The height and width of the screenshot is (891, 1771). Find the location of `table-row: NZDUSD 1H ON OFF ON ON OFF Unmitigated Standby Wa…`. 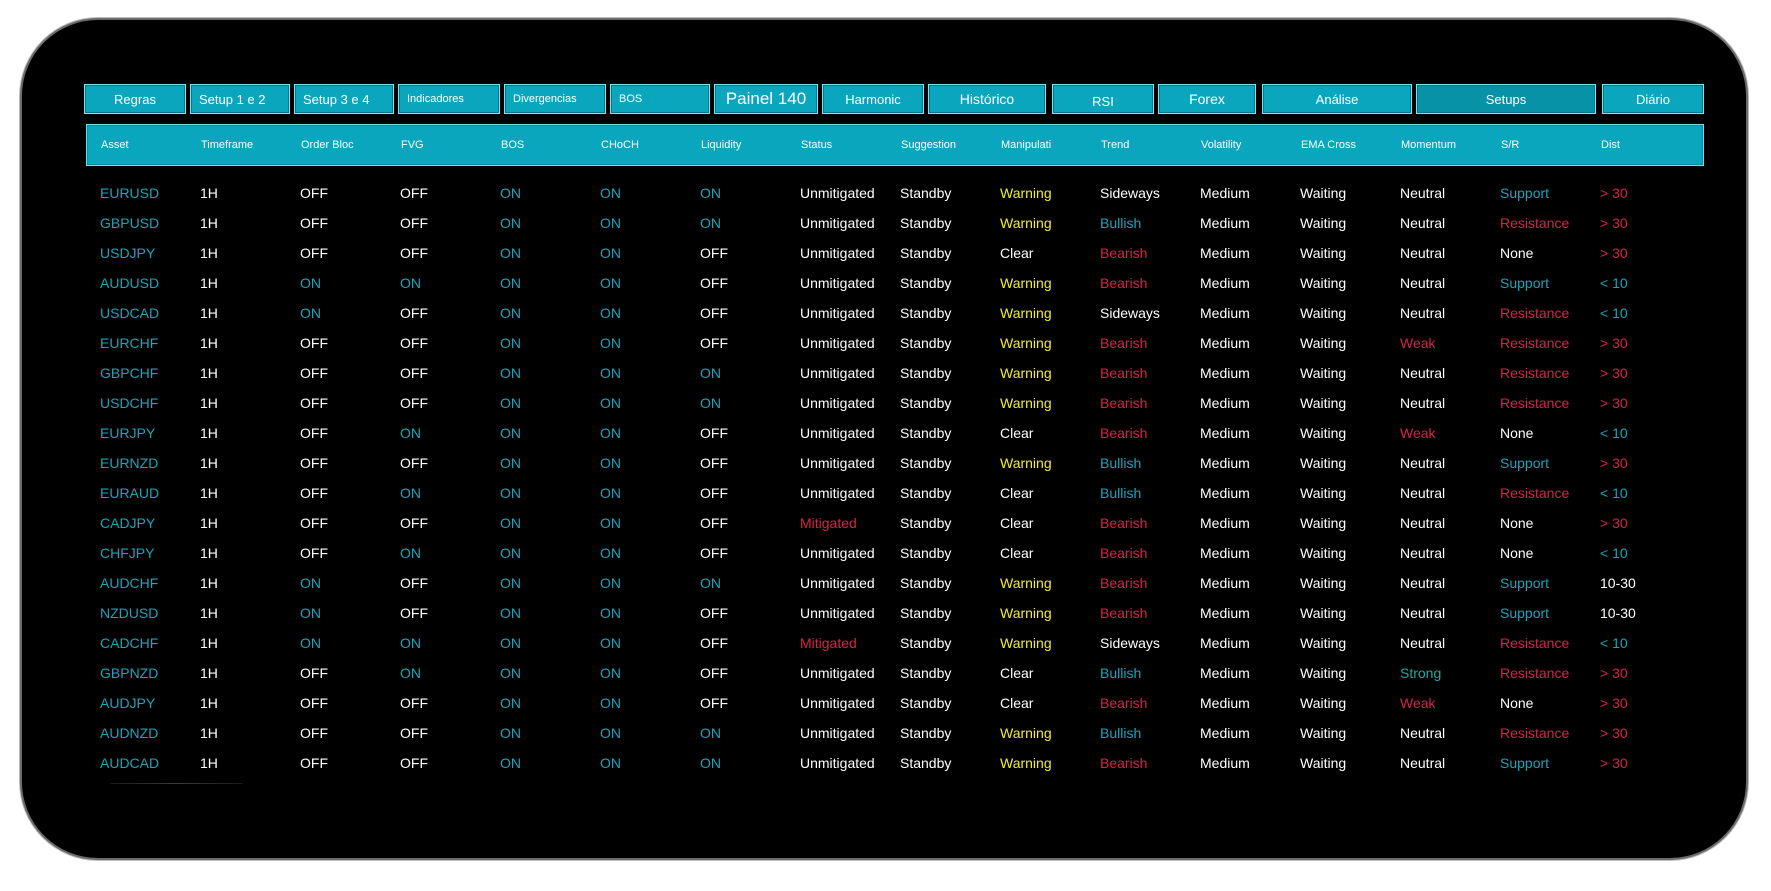

table-row: NZDUSD 1H ON OFF ON ON OFF Unmitigated Standby Wa… is located at coordinates (885, 613).